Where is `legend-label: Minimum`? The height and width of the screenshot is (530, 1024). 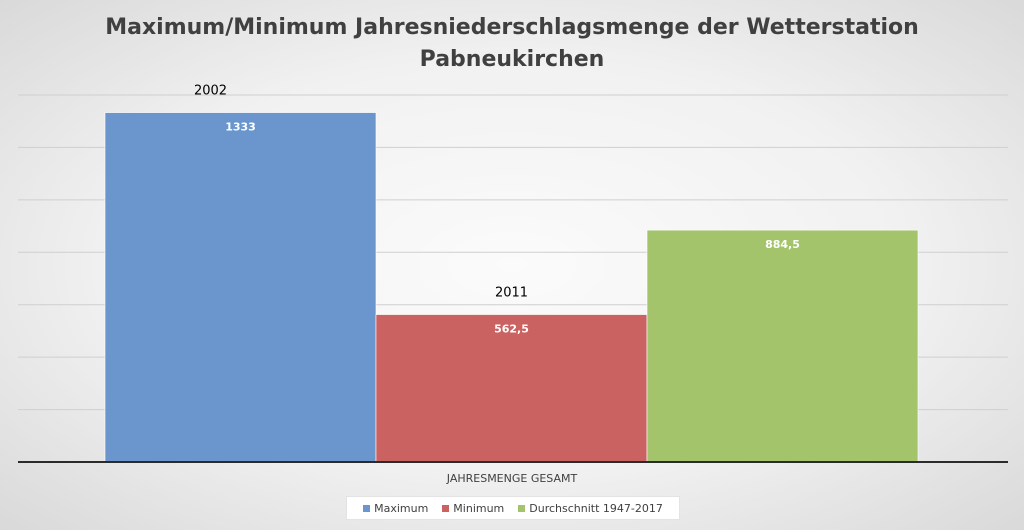 legend-label: Minimum is located at coordinates (479, 508).